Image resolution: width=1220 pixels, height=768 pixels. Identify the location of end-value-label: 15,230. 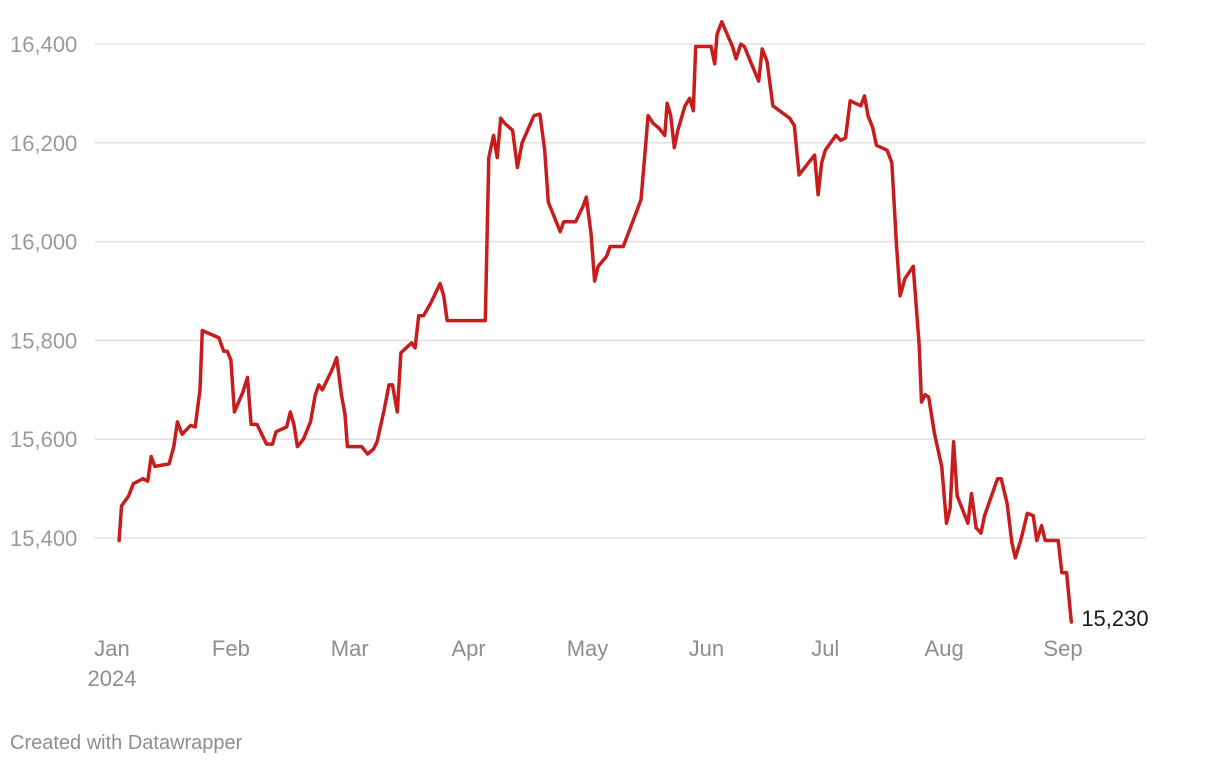
(1114, 618).